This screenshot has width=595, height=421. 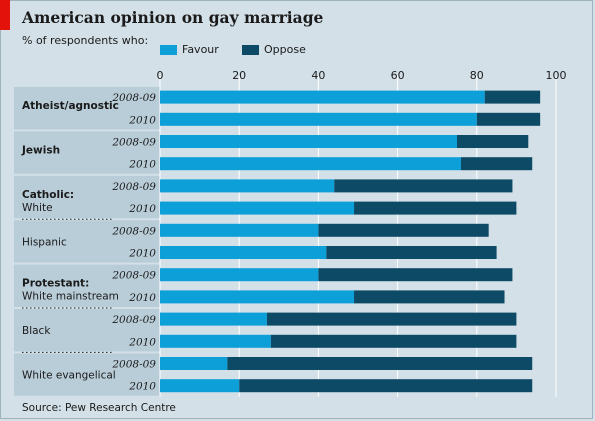 What do you see at coordinates (142, 387) in the screenshot?
I see `row-period-label-13: 2010` at bounding box center [142, 387].